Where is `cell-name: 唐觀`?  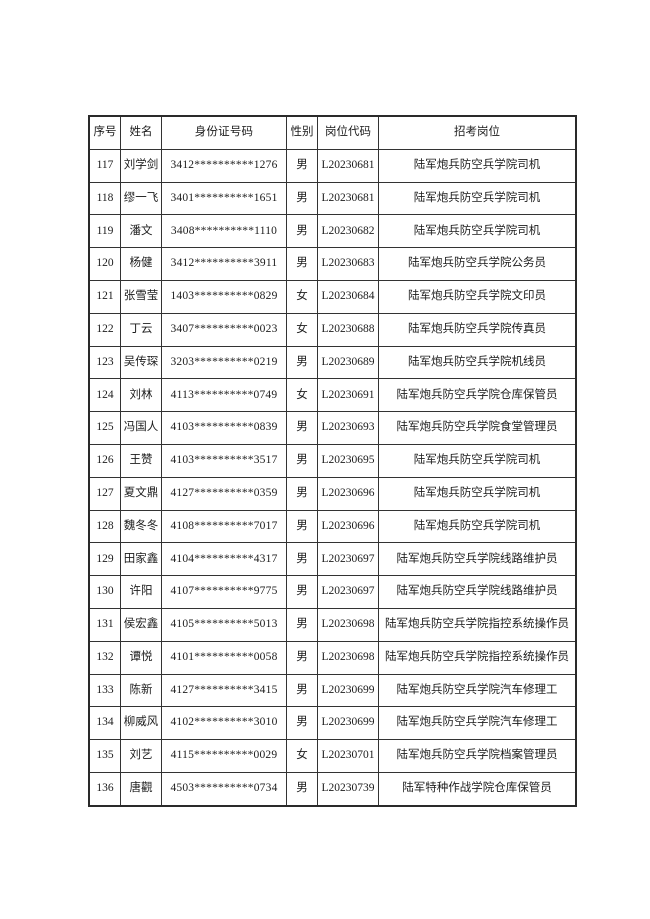 cell-name: 唐觀 is located at coordinates (141, 789).